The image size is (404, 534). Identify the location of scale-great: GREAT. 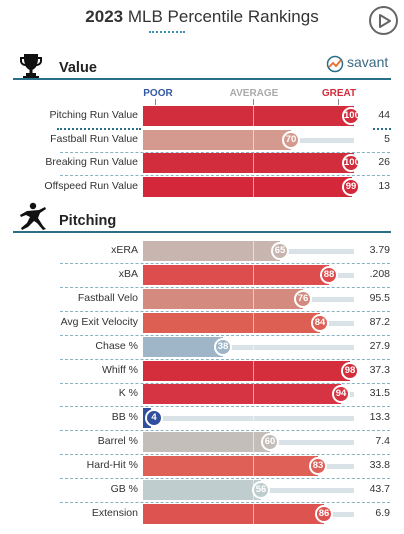
(339, 93).